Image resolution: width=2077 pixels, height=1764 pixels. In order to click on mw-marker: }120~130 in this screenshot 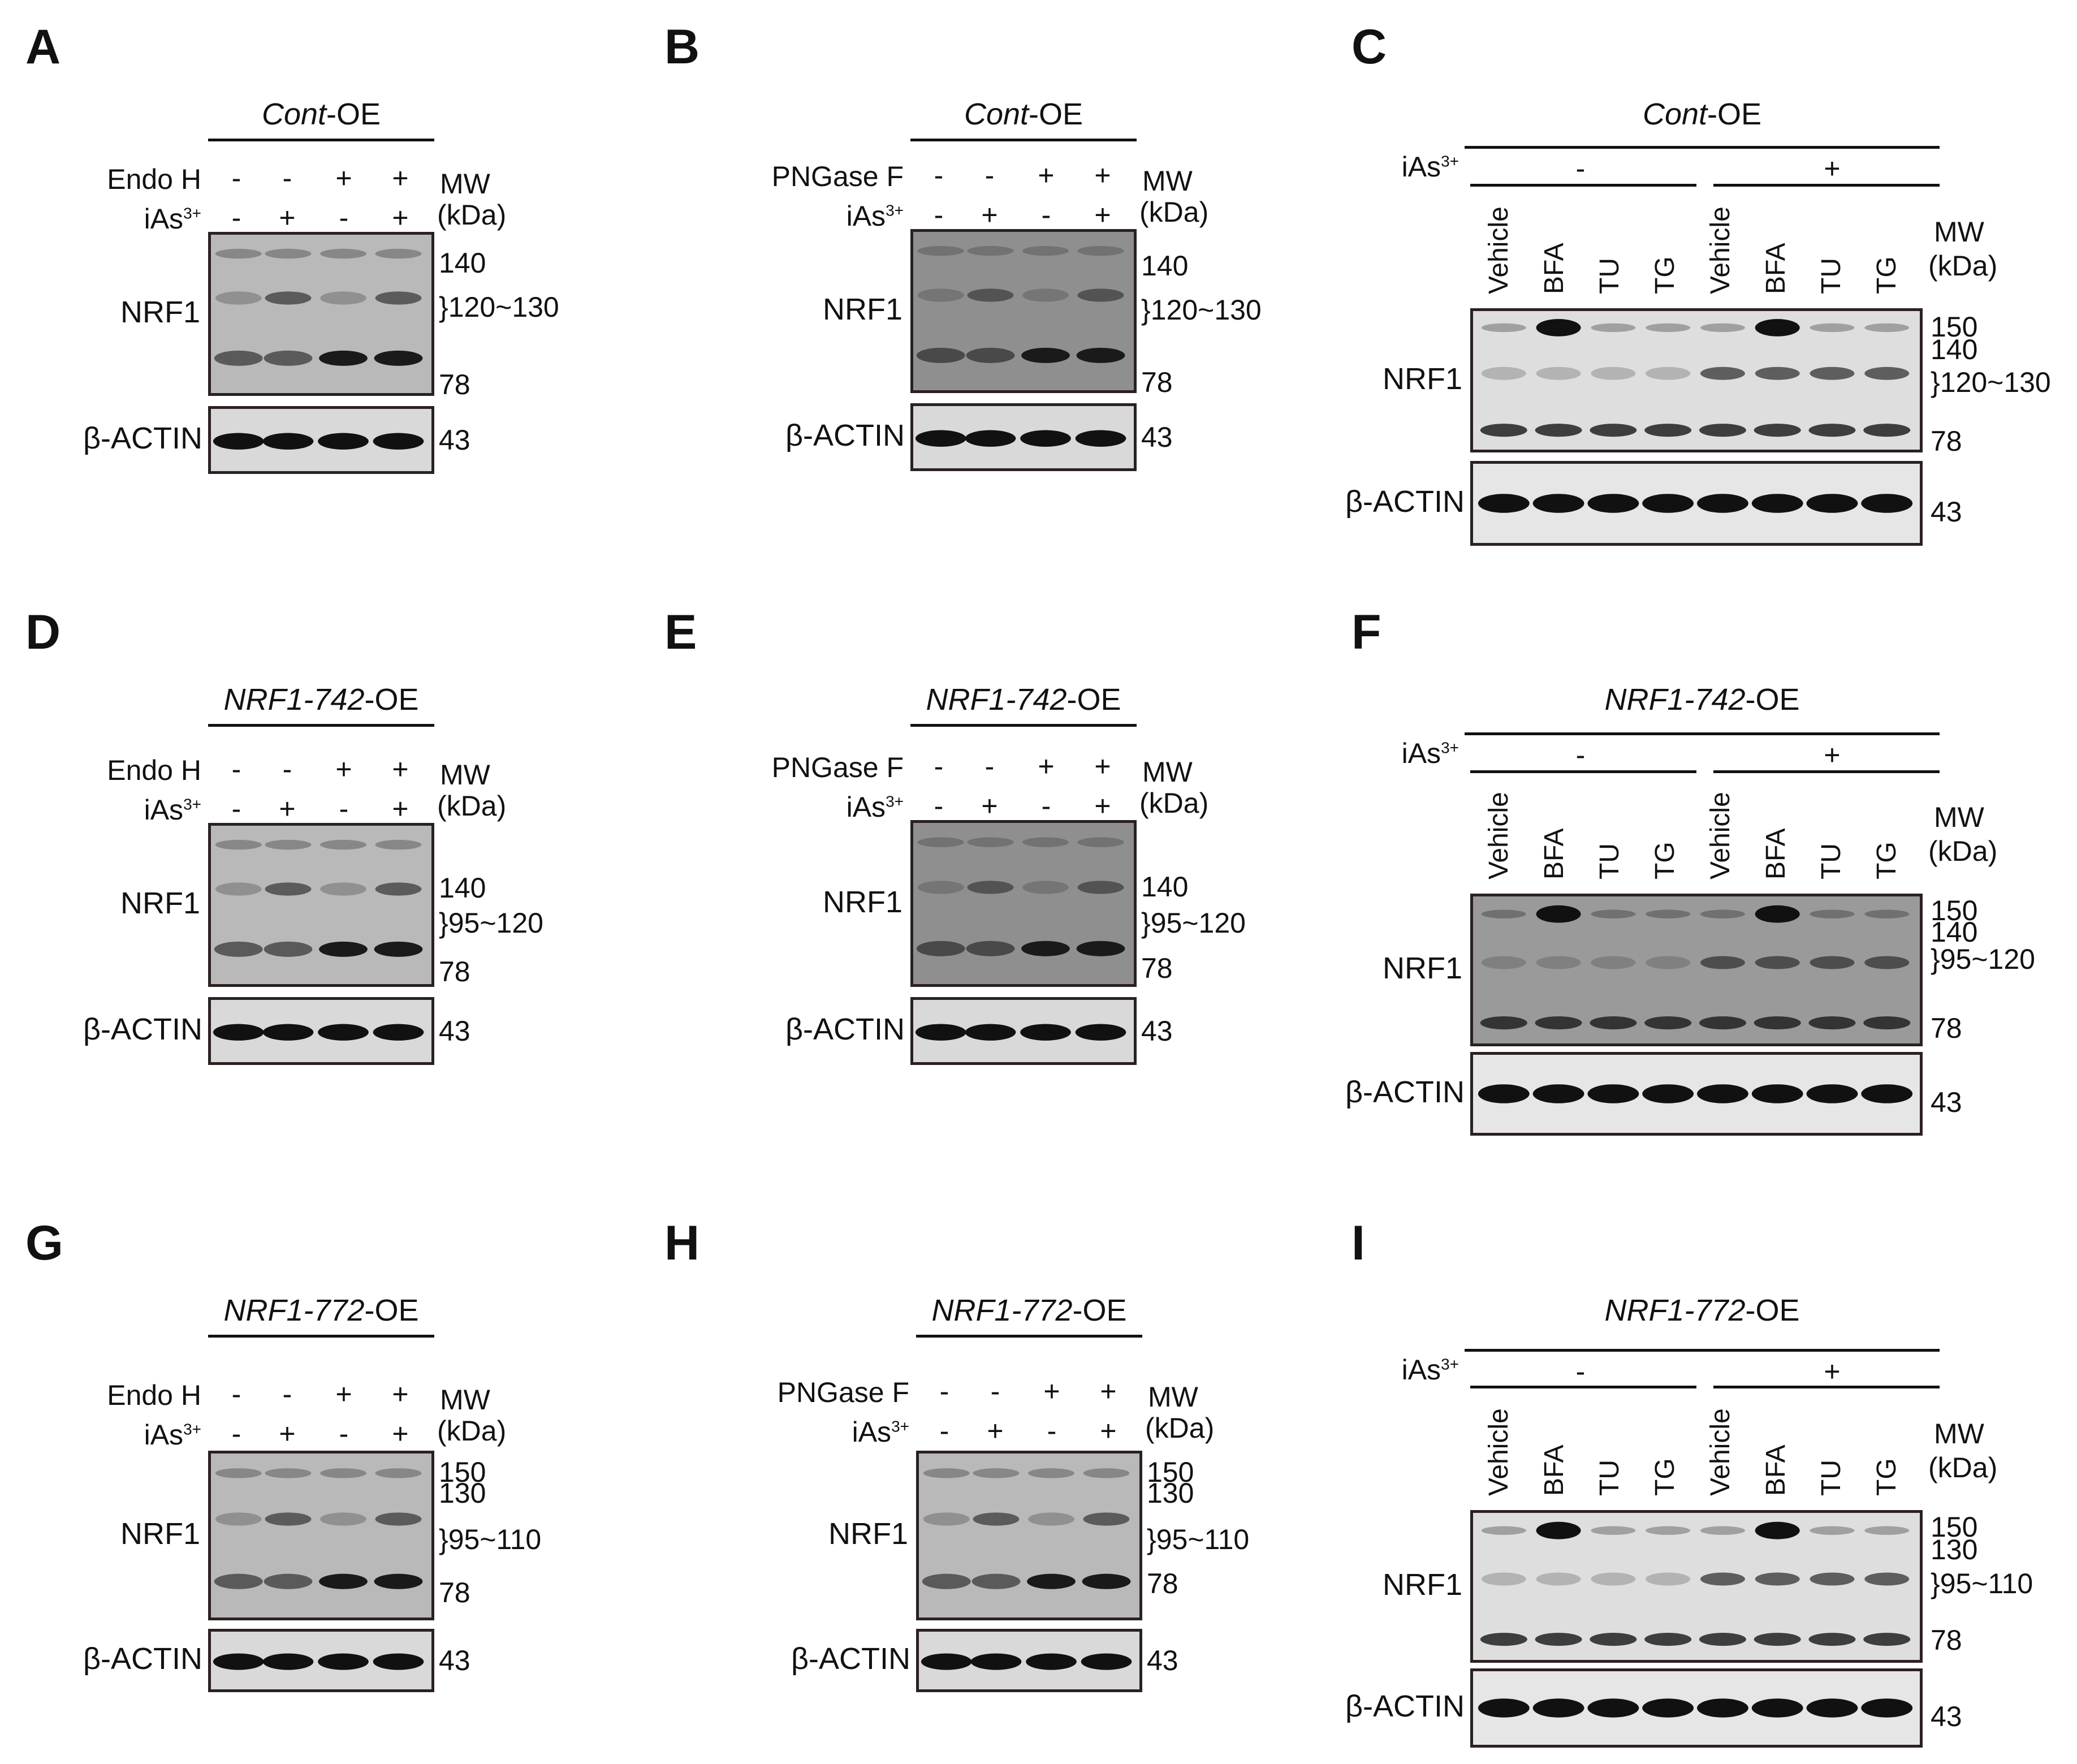, I will do `click(1201, 310)`.